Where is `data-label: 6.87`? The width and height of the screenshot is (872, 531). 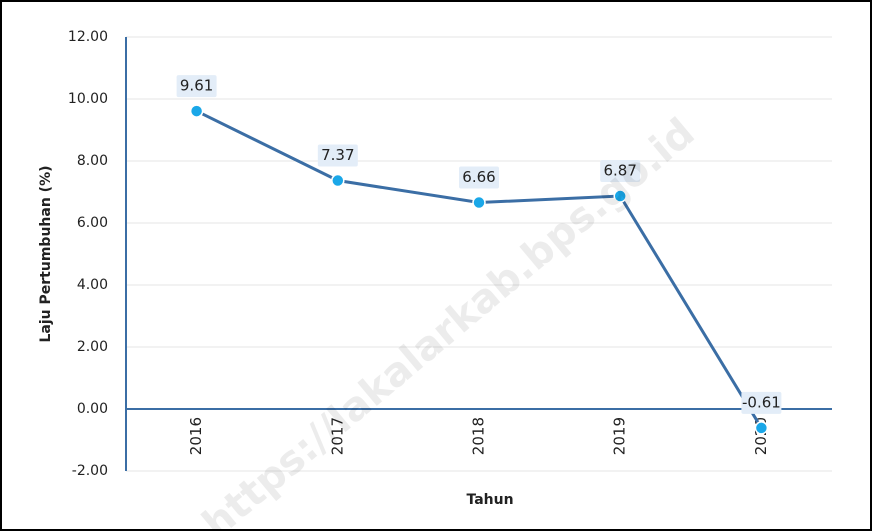
data-label: 6.87 is located at coordinates (619, 171).